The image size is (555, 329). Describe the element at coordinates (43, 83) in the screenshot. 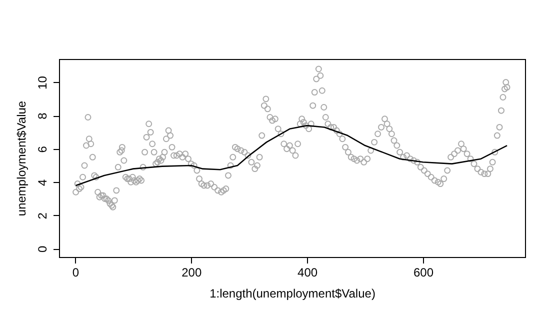

I see `y-tick-label: 10` at that location.